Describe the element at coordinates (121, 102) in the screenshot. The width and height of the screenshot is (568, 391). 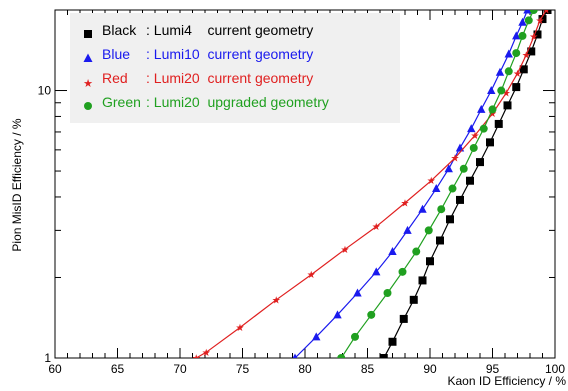
I see `legend-series-name: Green` at that location.